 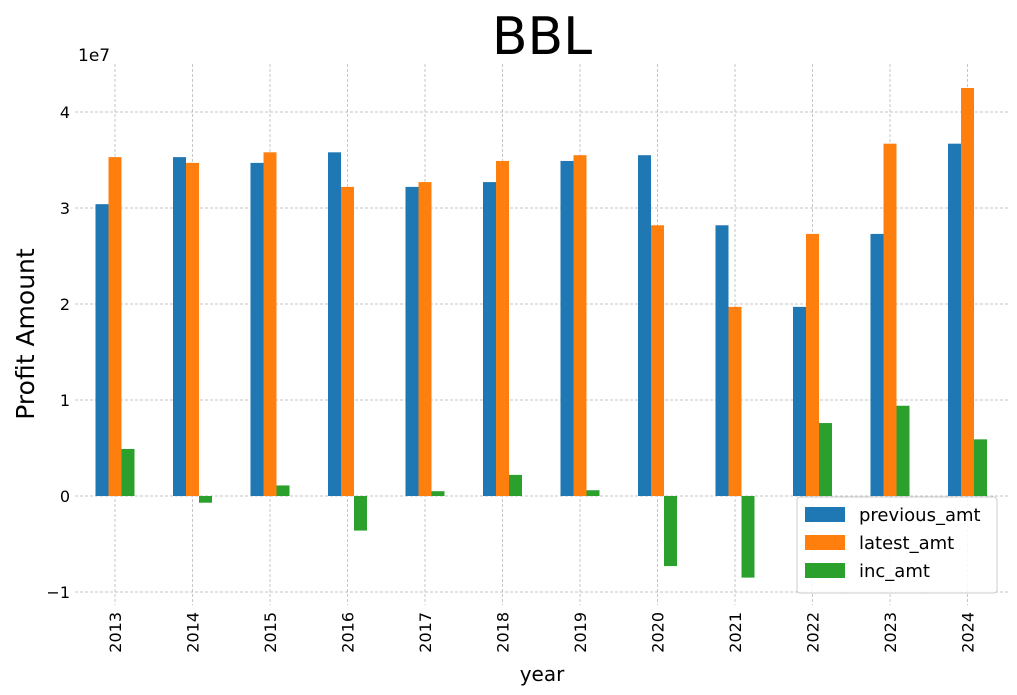 I want to click on bar-inc_amt-2024, so click(x=980, y=467).